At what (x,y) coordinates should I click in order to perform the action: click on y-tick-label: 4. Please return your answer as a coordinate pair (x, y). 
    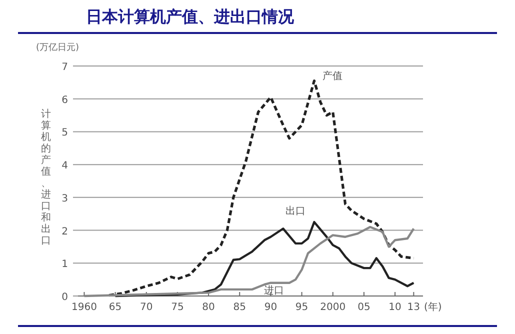
    Looking at the image, I should click on (65, 166).